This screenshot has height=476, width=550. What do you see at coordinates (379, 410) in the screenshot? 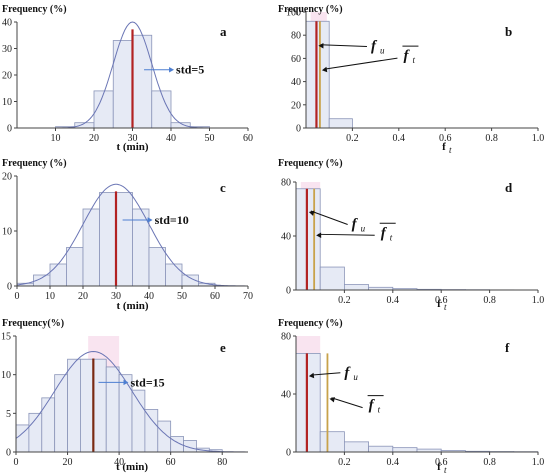
I see `ft-label-subscript: t` at bounding box center [379, 410].